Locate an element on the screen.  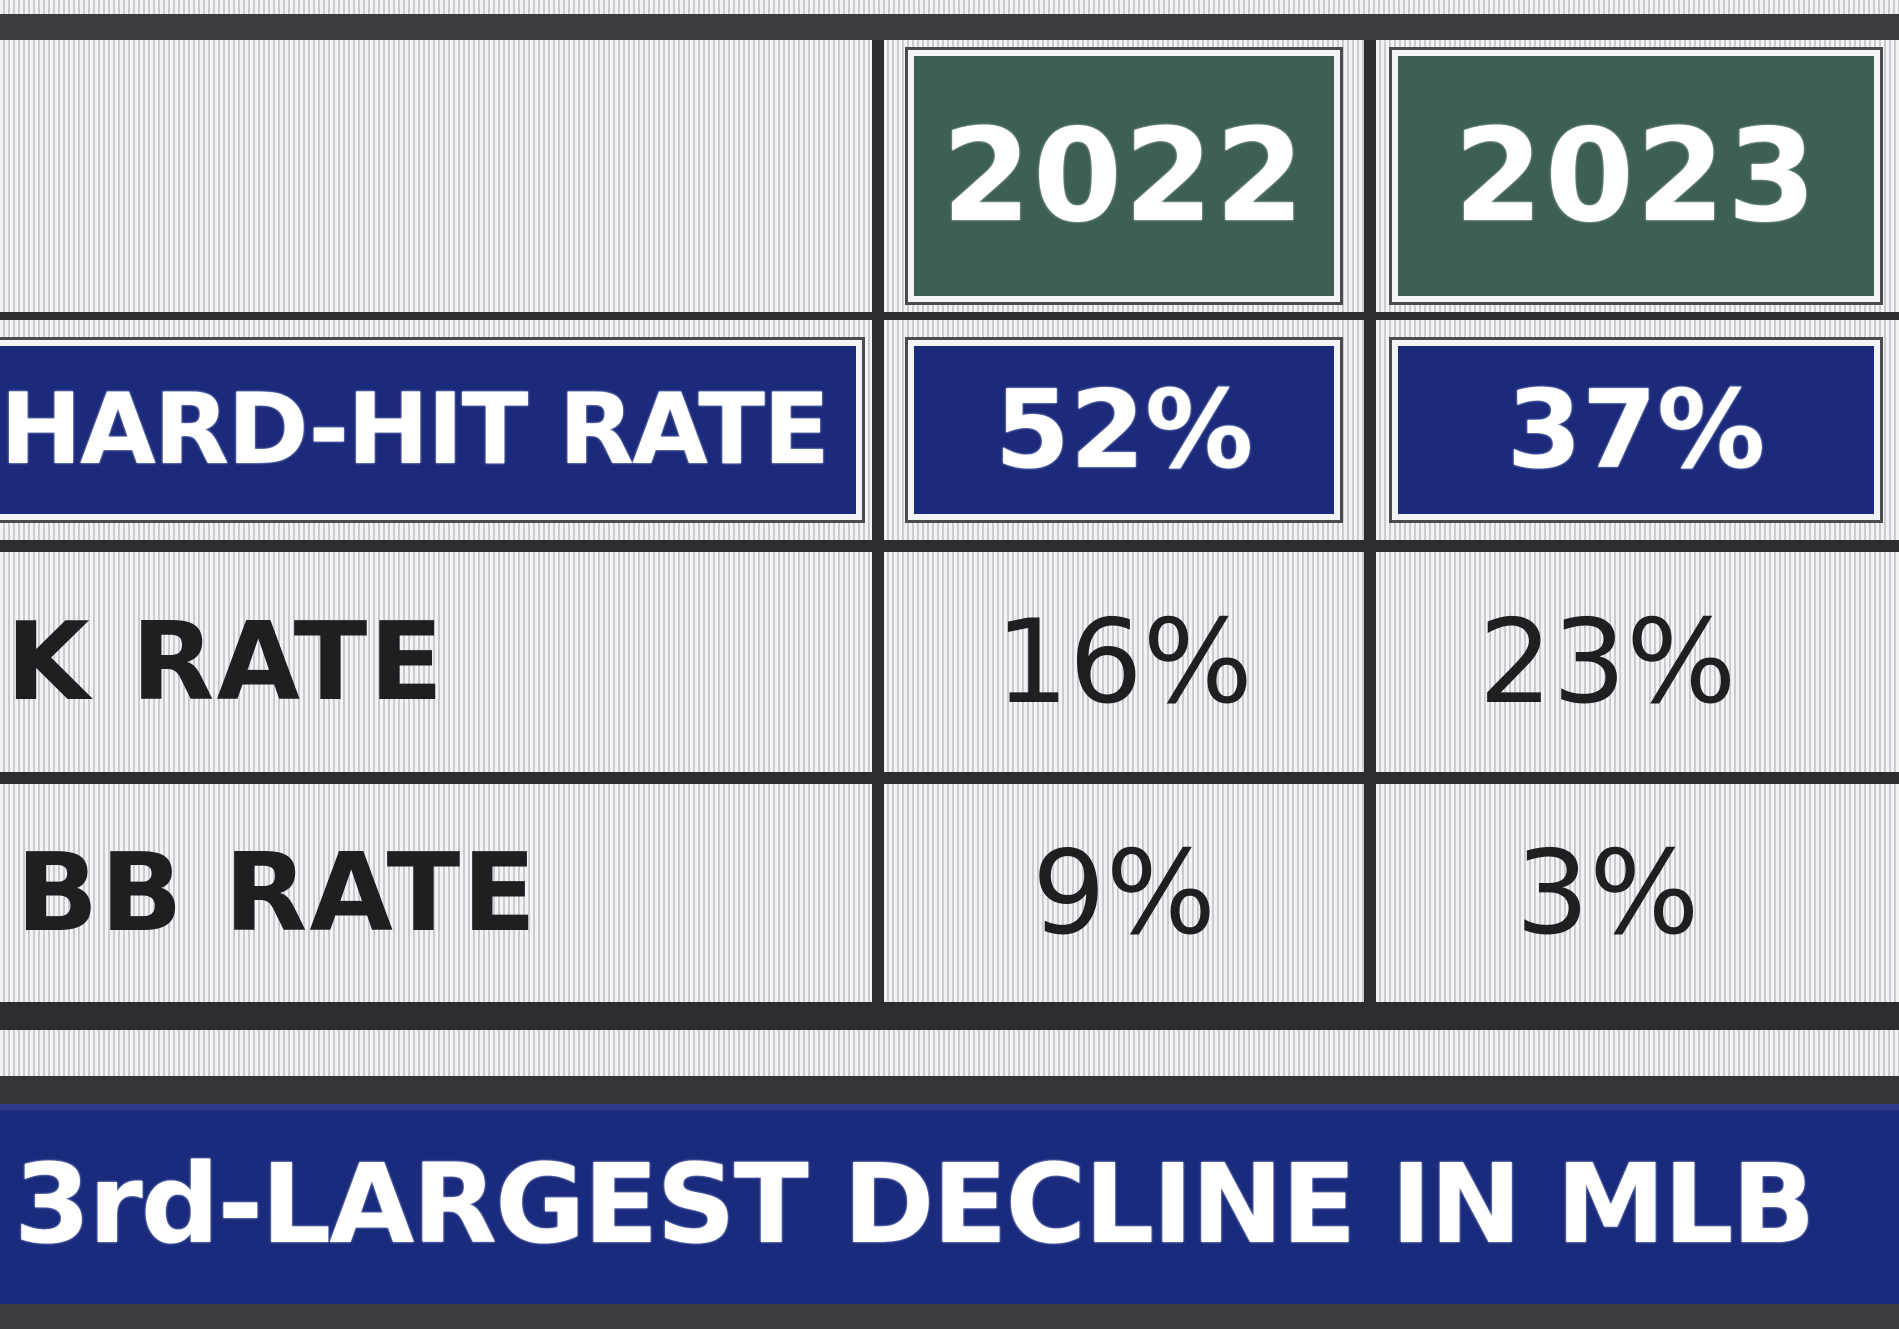
cell-value: 52% is located at coordinates (1124, 430).